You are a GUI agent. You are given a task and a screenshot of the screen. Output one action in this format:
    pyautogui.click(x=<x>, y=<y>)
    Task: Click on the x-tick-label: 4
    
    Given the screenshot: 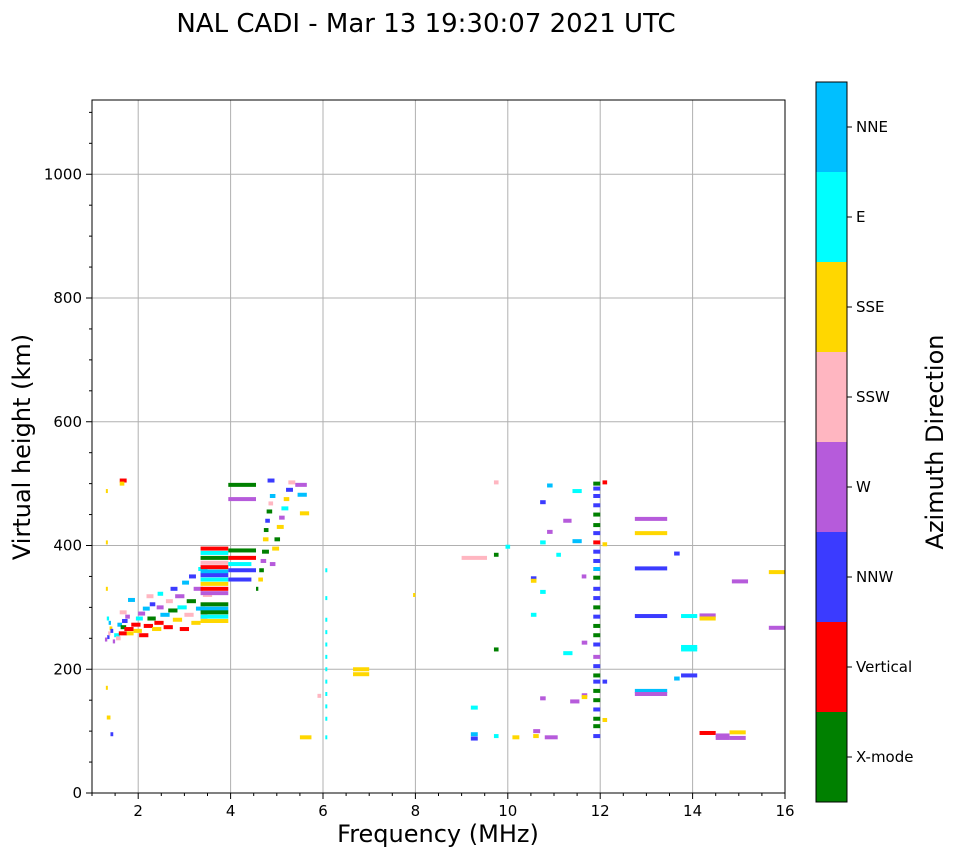 What is the action you would take?
    pyautogui.click(x=231, y=811)
    